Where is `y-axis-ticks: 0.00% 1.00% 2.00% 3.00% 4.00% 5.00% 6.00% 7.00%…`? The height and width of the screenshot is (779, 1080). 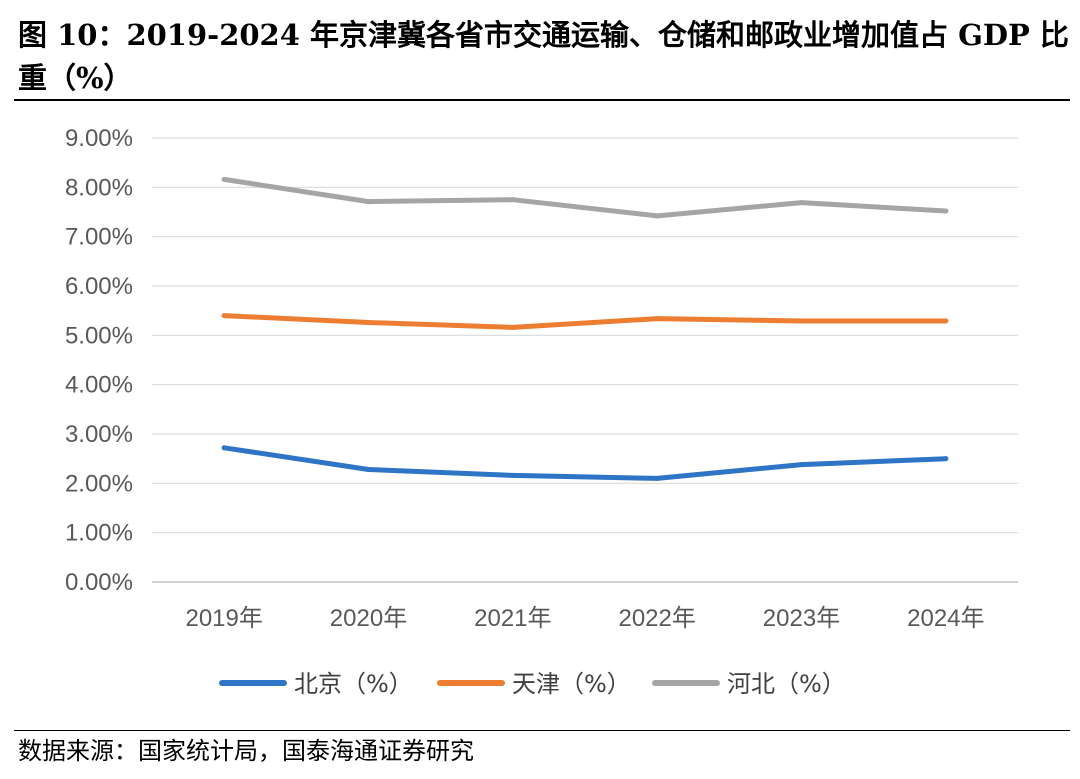
y-axis-ticks: 0.00% 1.00% 2.00% 3.00% 4.00% 5.00% 6.00% 7.00%… is located at coordinates (99, 360).